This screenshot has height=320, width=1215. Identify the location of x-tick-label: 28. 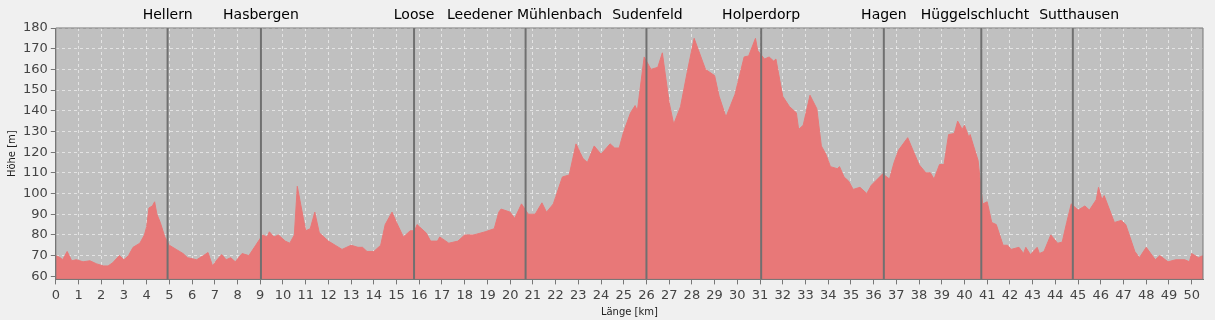
(692, 294).